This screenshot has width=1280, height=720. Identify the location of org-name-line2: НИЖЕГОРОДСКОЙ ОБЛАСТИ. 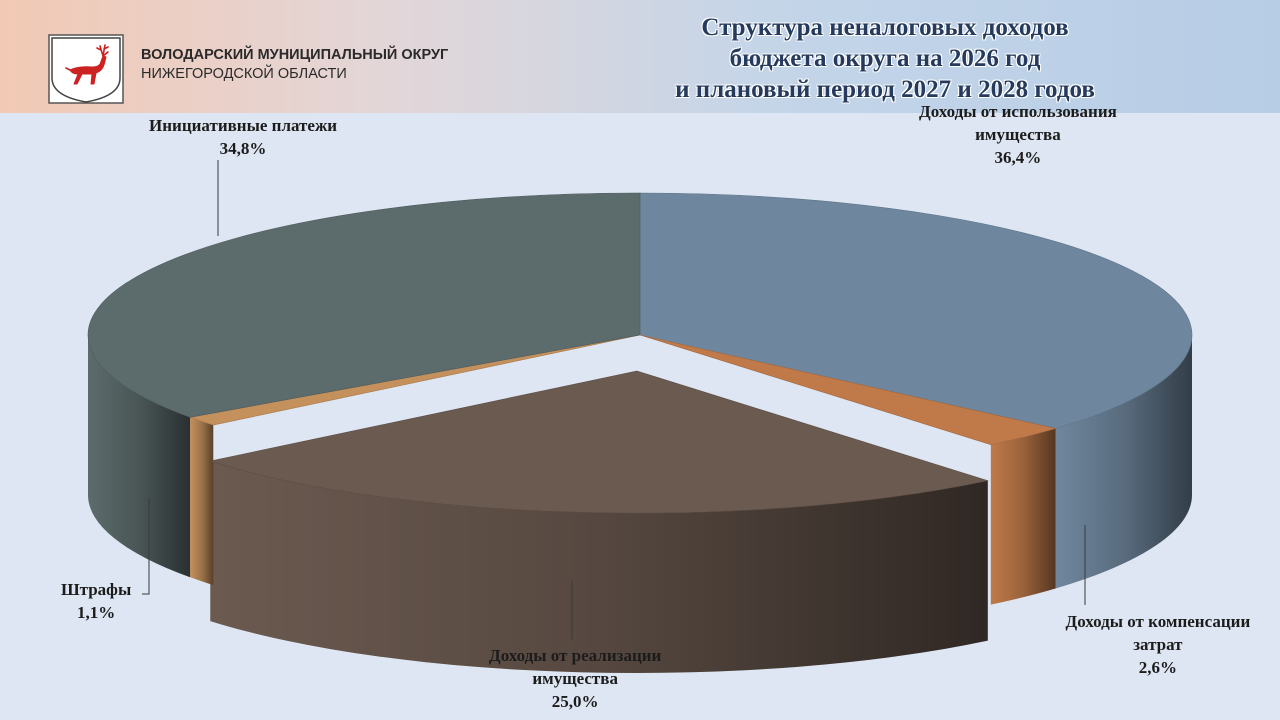
(244, 74).